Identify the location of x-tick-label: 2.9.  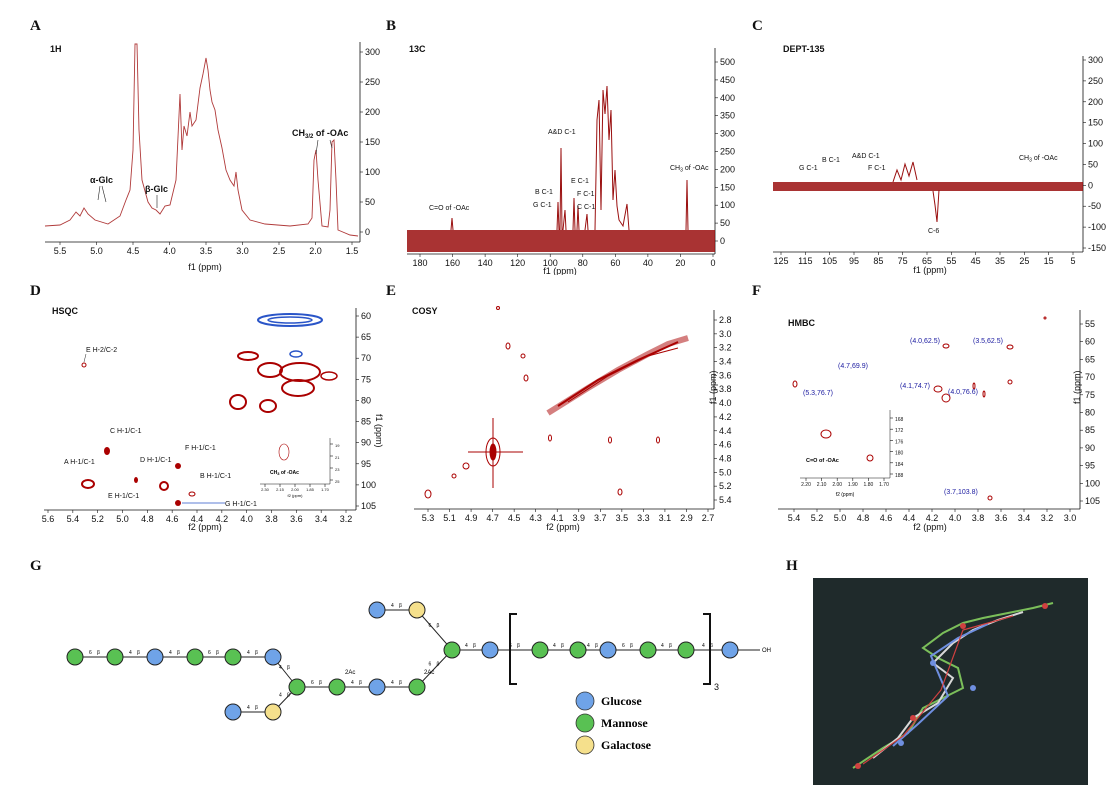
(686, 518).